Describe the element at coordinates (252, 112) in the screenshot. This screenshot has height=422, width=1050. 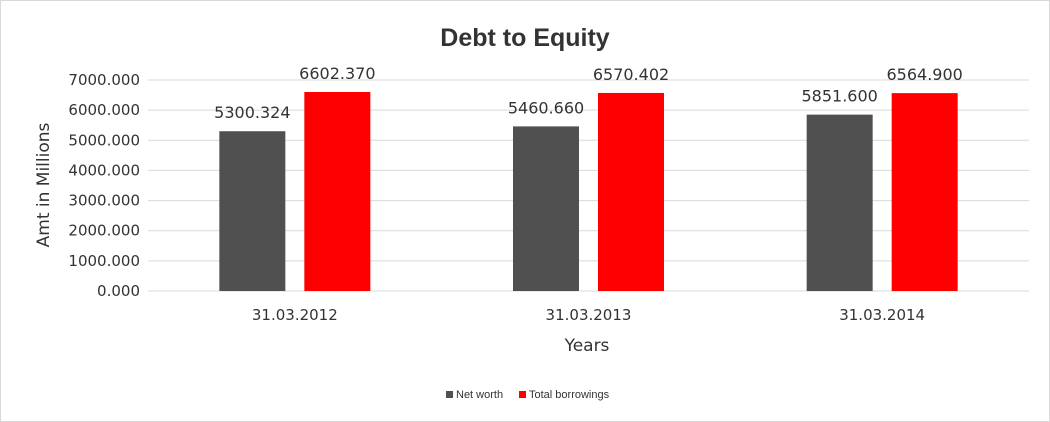
I see `data-label: 5300.324` at that location.